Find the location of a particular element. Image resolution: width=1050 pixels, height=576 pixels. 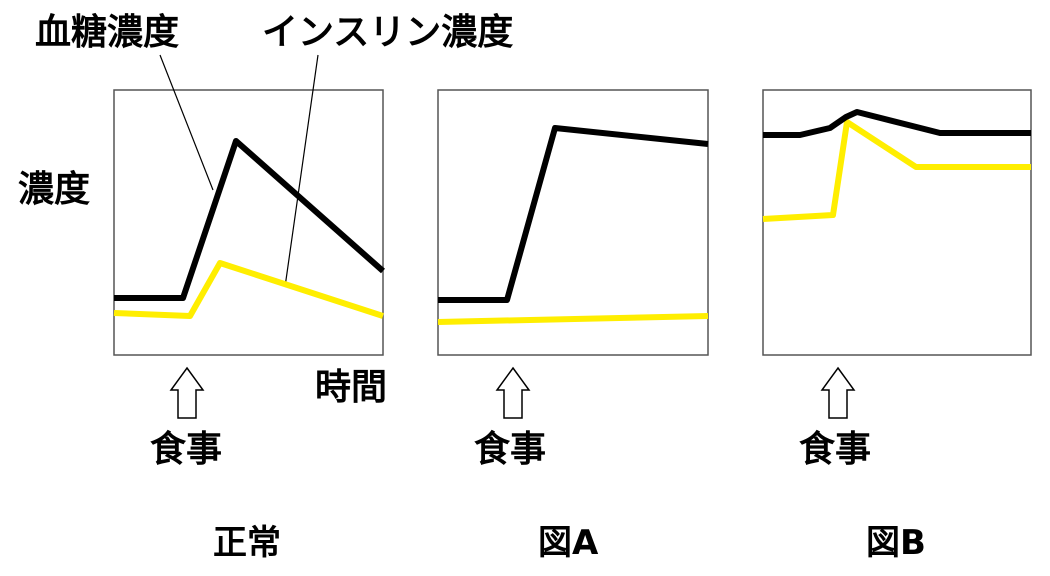

meal-arrow-icon-normal is located at coordinates (187, 392).